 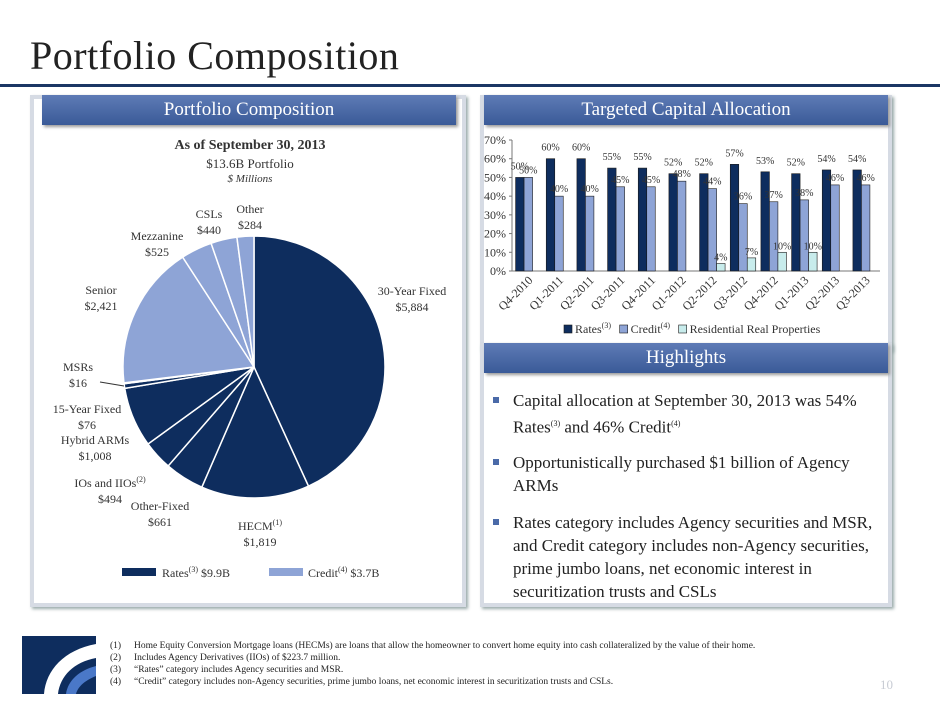 What do you see at coordinates (813, 261) in the screenshot?
I see `bar-residential-real-properties-q1-2013` at bounding box center [813, 261].